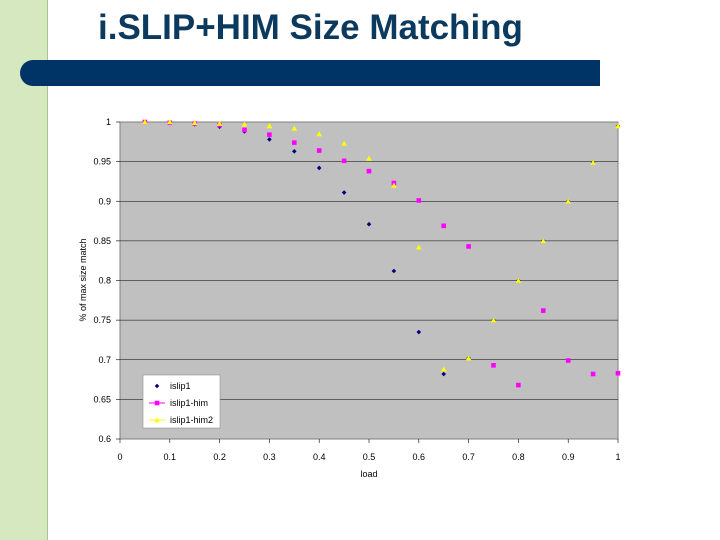 Image resolution: width=720 pixels, height=540 pixels. Describe the element at coordinates (108, 122) in the screenshot. I see `y-tick-label: 1` at that location.